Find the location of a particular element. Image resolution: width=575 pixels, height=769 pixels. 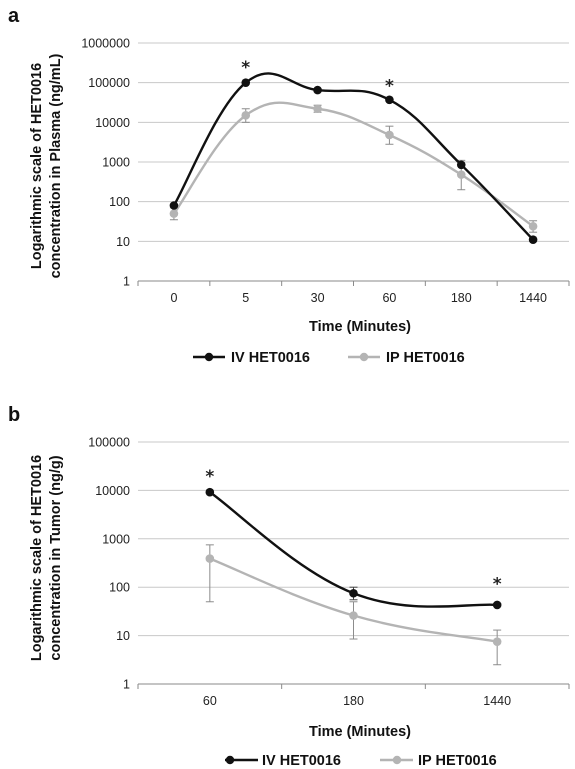

panel-b-legend: IV HET0016 IP HET0016 is located at coordinates (361, 761).